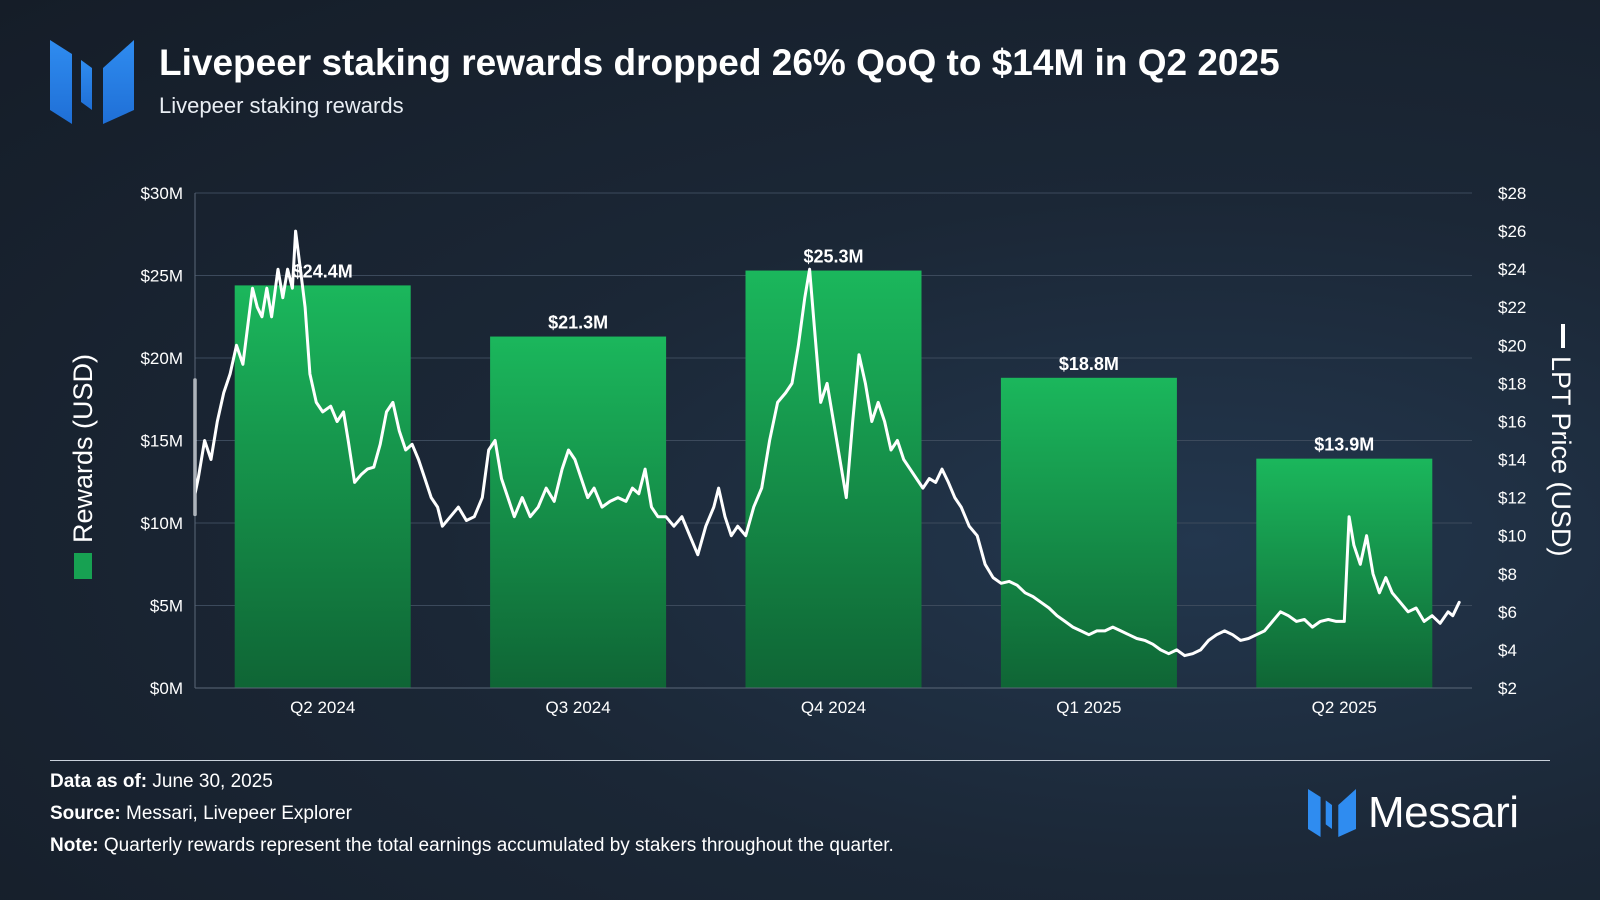  I want to click on bar-value-label: $25.3M, so click(833, 257).